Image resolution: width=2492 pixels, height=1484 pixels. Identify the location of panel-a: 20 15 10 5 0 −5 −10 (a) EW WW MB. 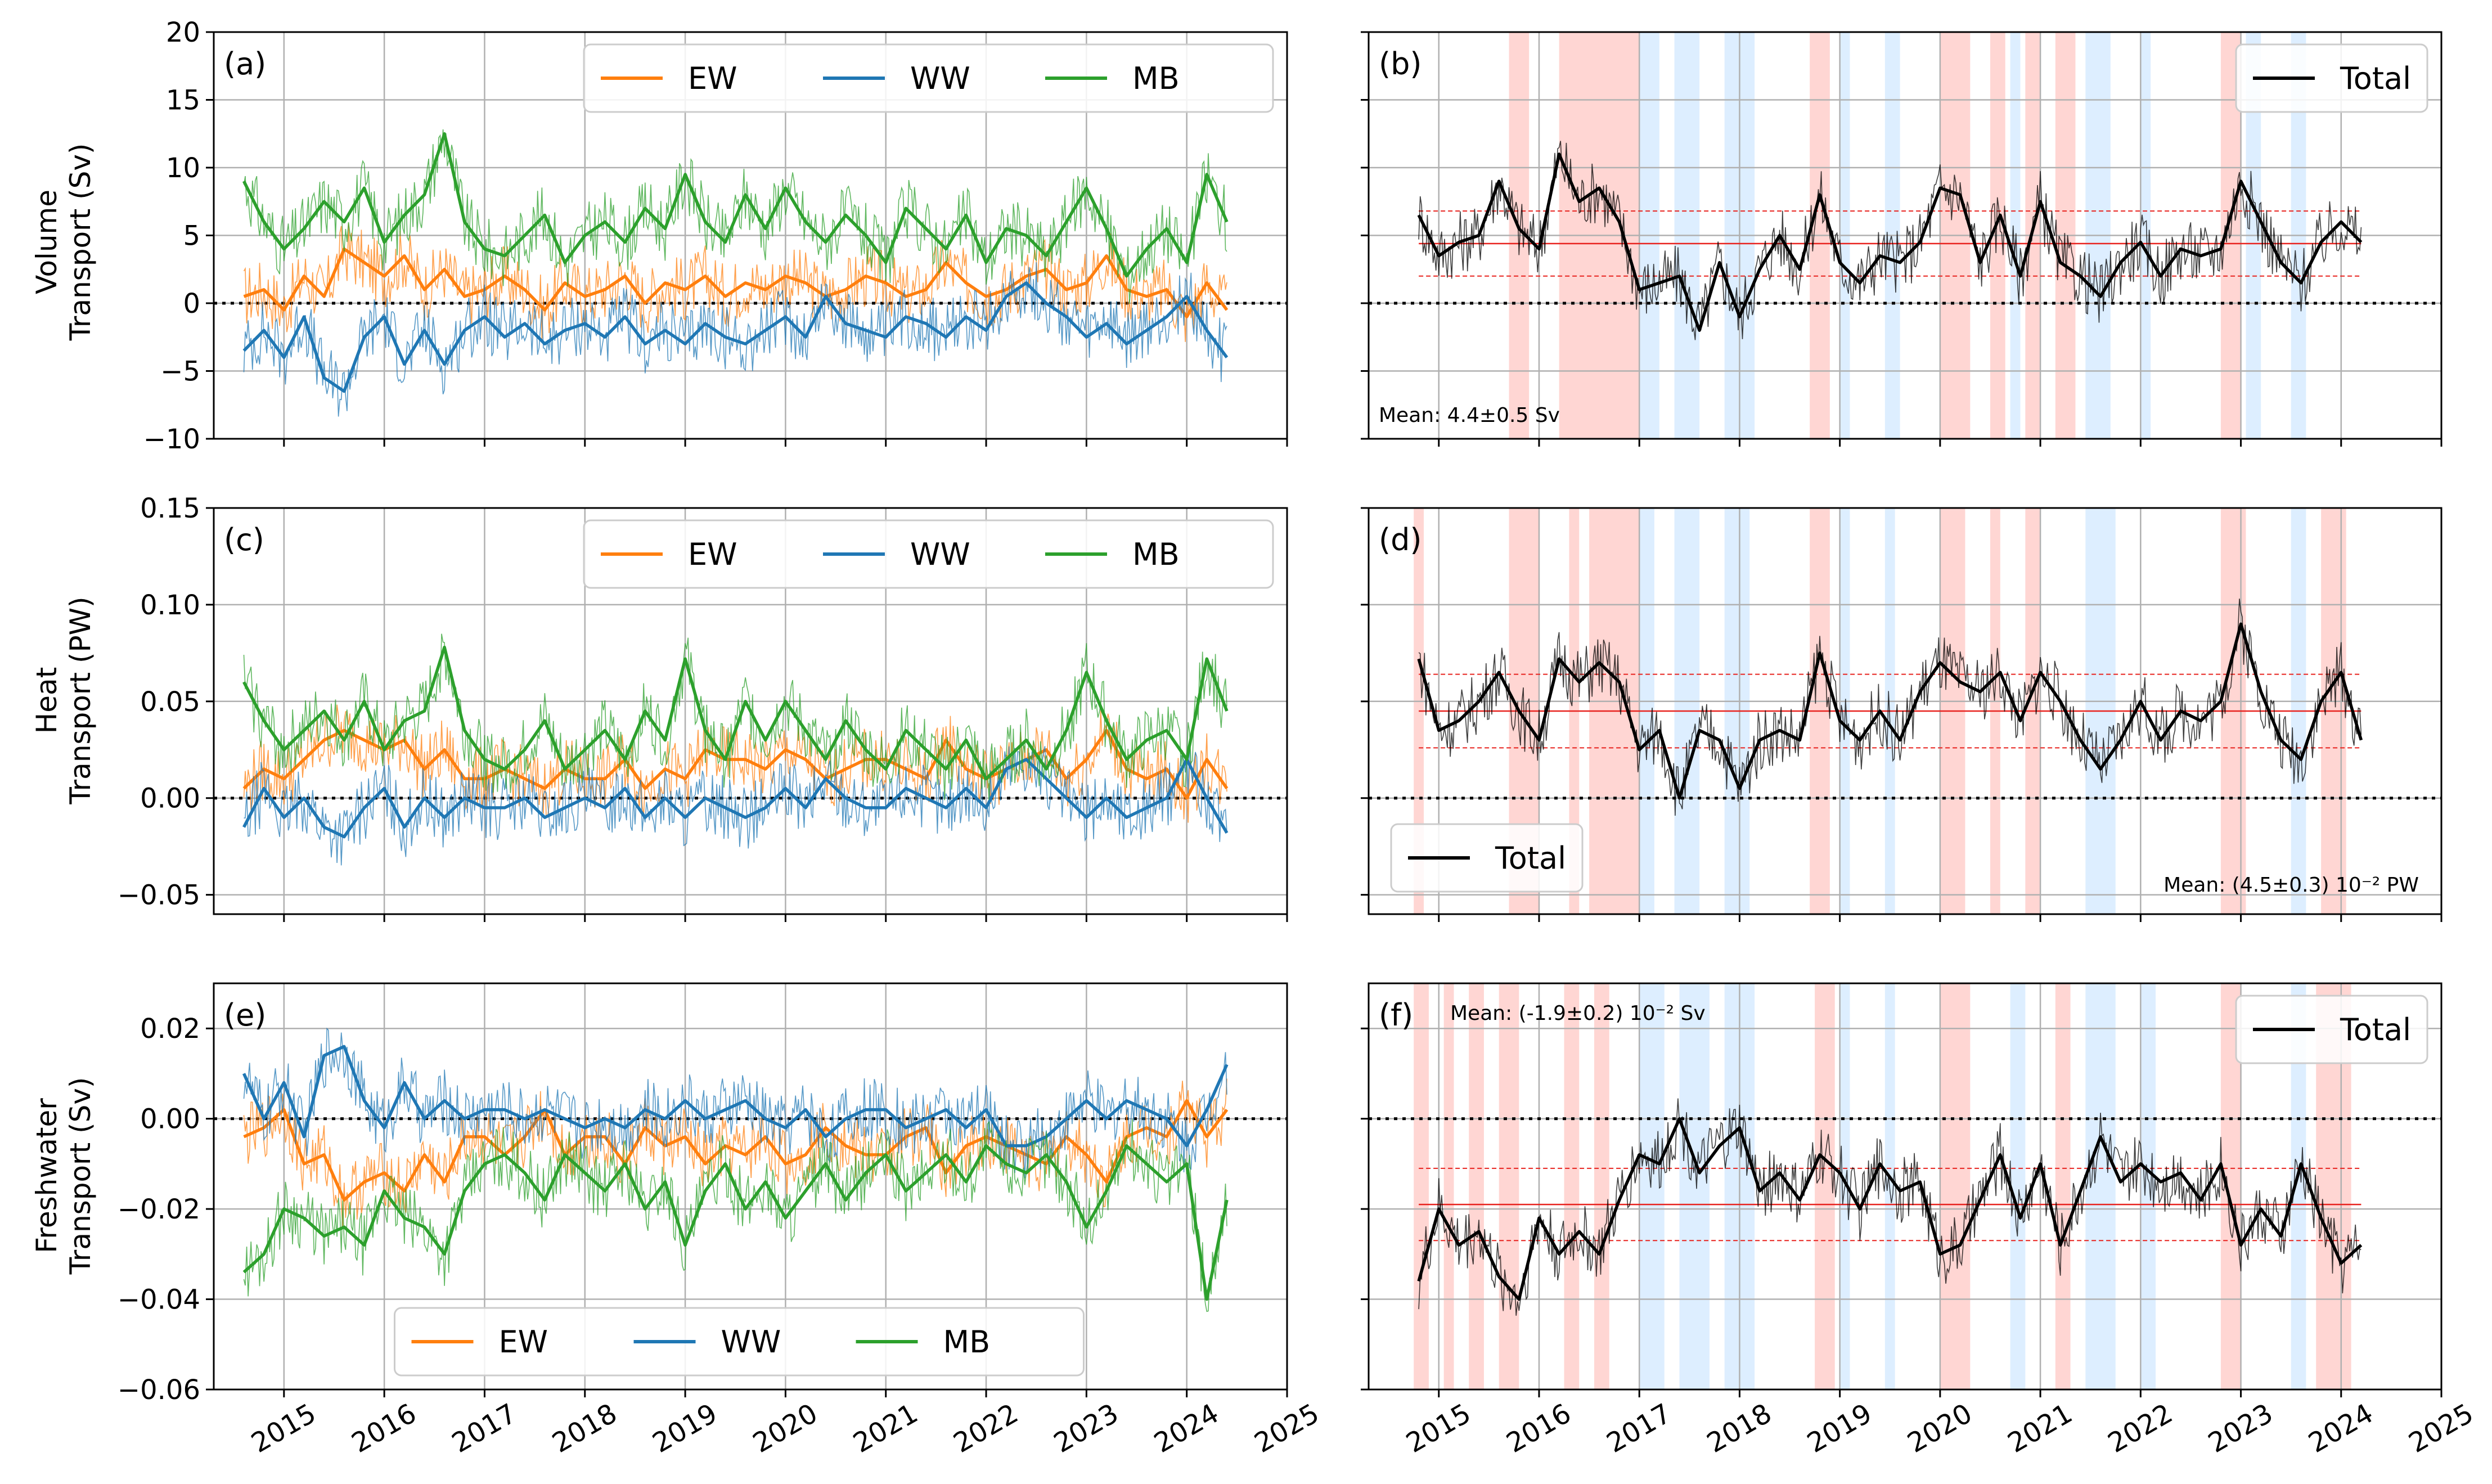
(715, 236).